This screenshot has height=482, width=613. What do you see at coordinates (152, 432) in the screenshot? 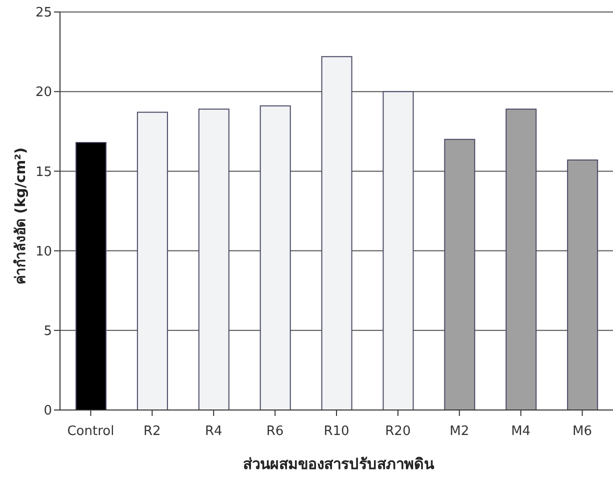
I see `x-tick-label: R2` at bounding box center [152, 432].